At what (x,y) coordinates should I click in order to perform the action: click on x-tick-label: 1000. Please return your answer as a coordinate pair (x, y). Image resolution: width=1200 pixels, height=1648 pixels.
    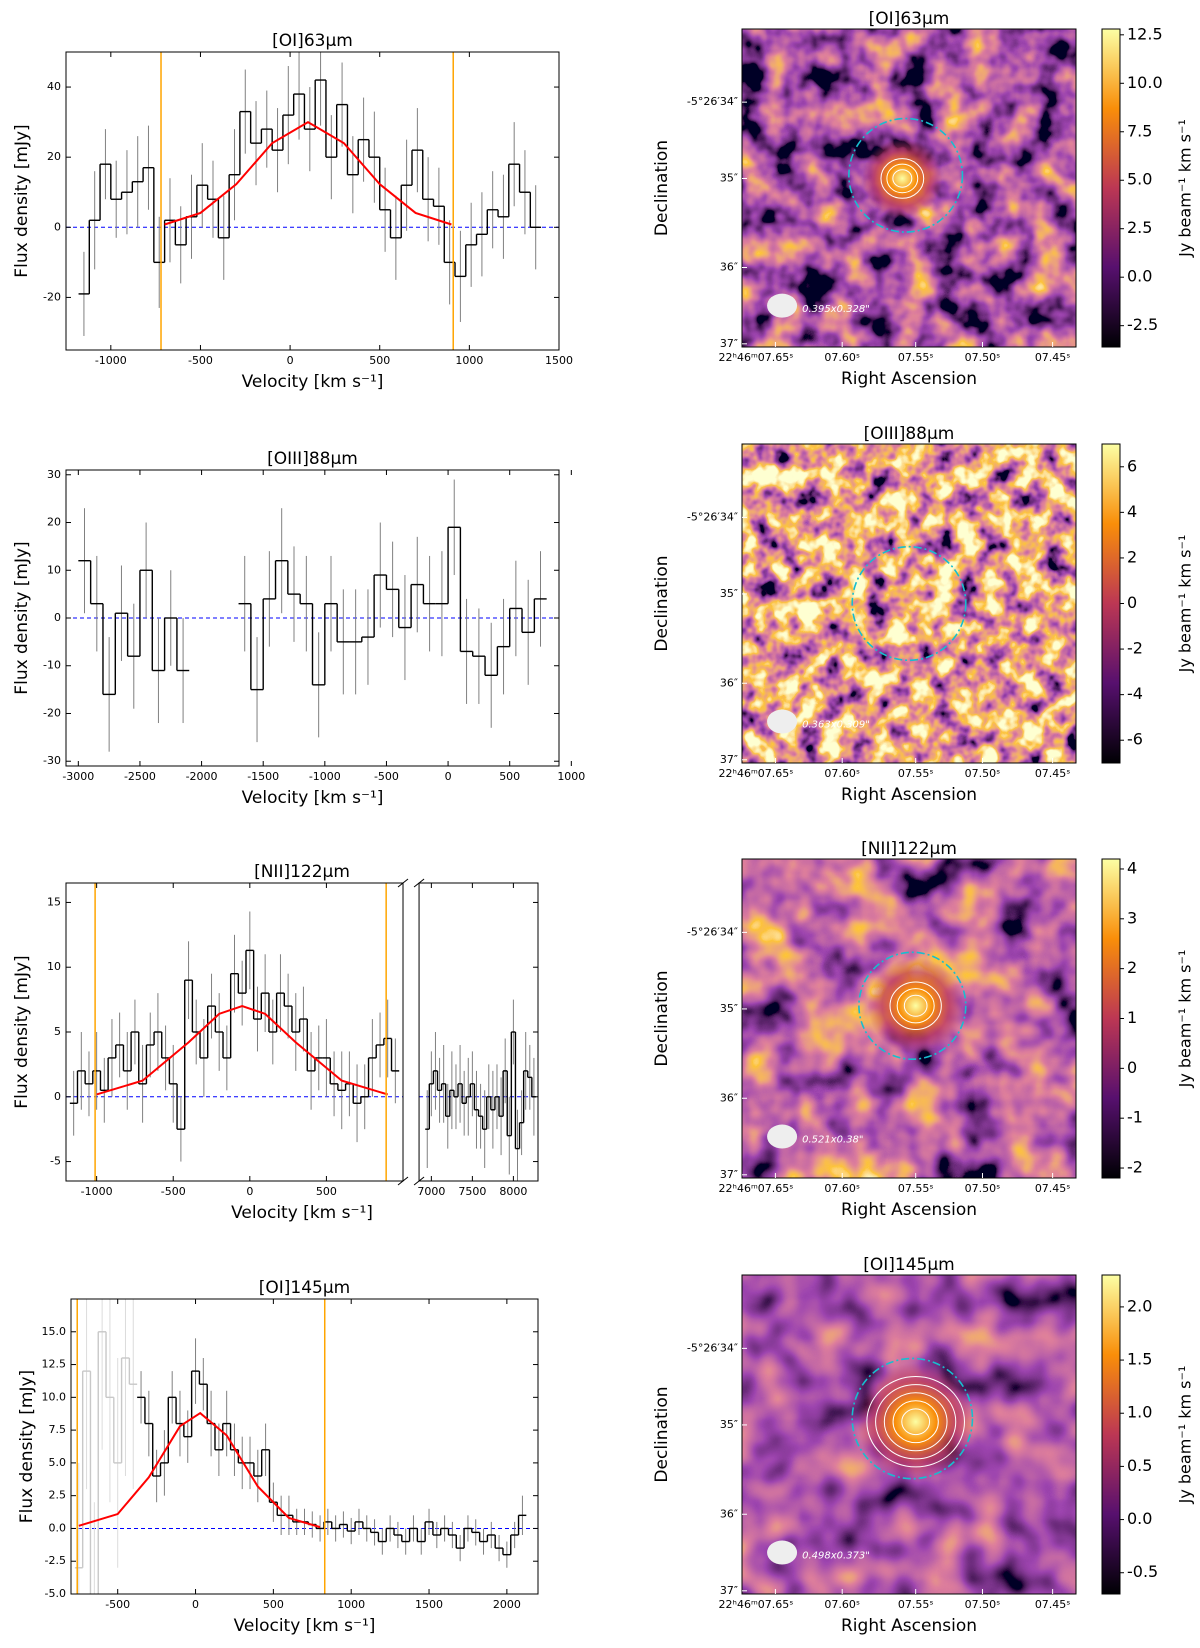
    Looking at the image, I should click on (351, 1604).